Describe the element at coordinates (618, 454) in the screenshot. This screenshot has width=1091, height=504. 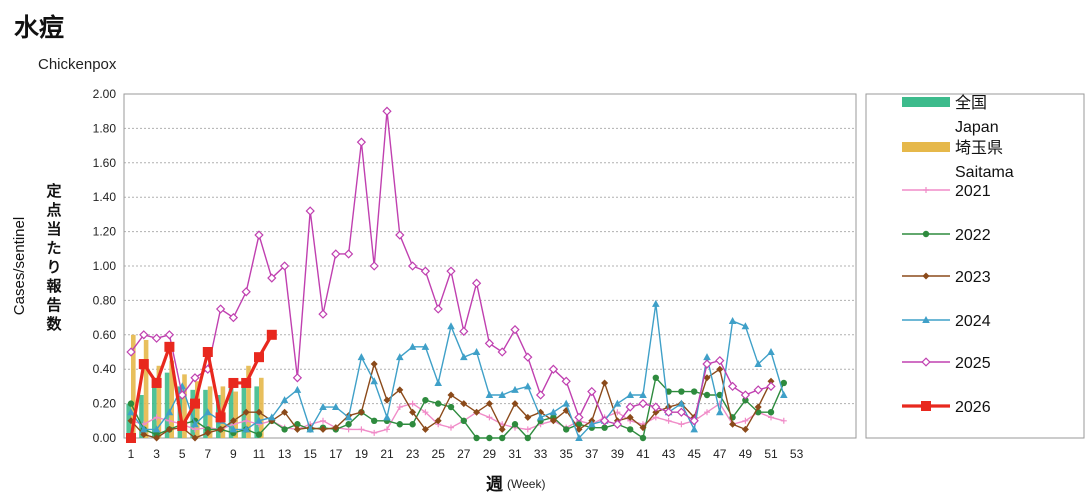
I see `x-tick-label: 39` at that location.